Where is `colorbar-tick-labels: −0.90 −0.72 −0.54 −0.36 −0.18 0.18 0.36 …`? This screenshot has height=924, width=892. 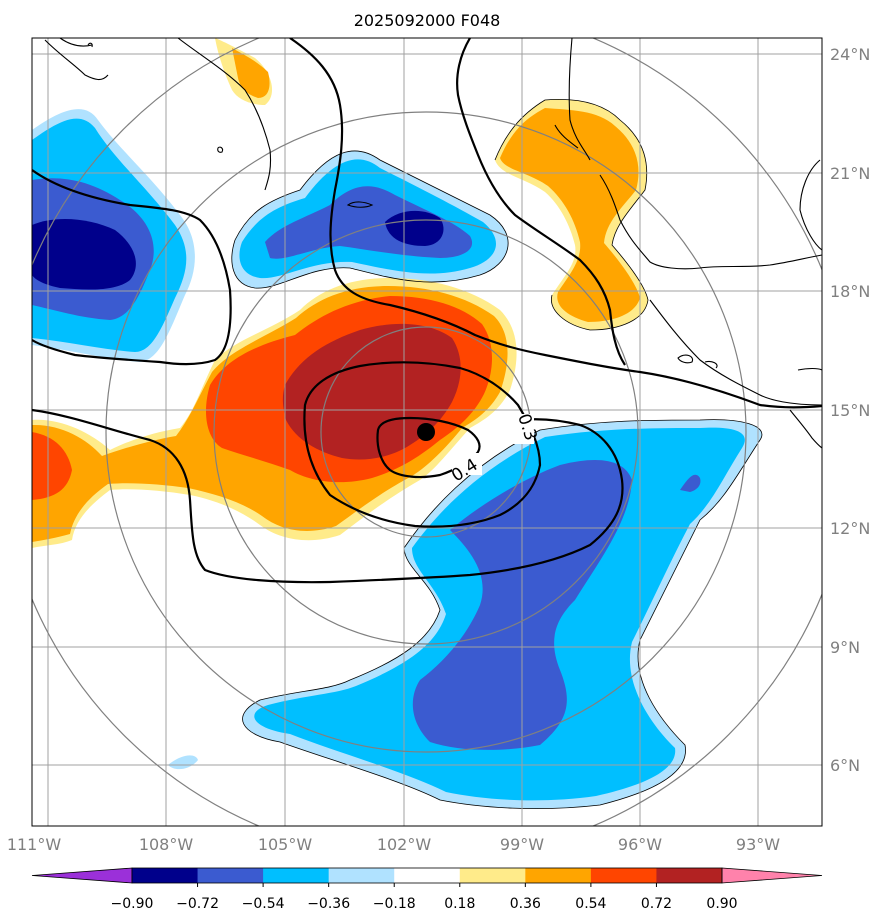 colorbar-tick-labels: −0.90 −0.72 −0.54 −0.36 −0.18 0.18 0.36 … is located at coordinates (424, 904).